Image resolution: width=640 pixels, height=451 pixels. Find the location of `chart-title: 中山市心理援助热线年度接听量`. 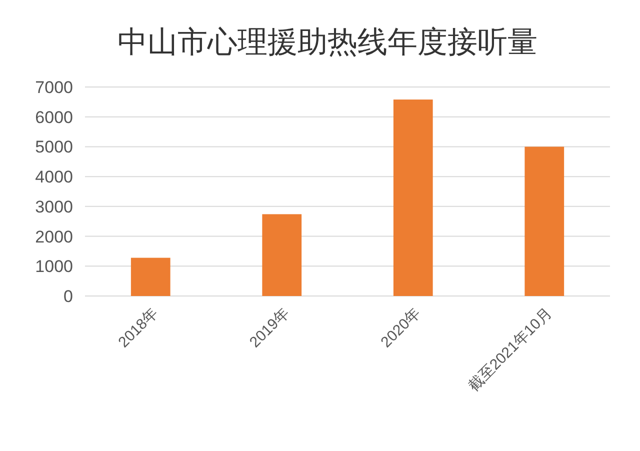

chart-title: 中山市心理援助热线年度接听量 is located at coordinates (328, 42).